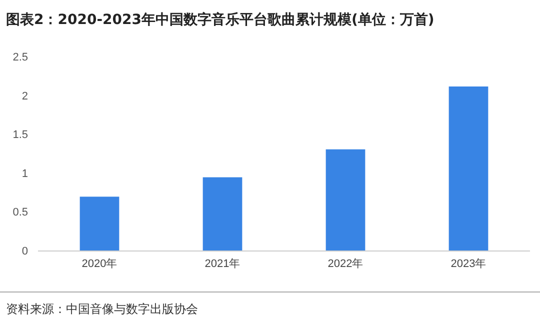  What do you see at coordinates (222, 264) in the screenshot?
I see `x-tick-label: 2021年` at bounding box center [222, 264].